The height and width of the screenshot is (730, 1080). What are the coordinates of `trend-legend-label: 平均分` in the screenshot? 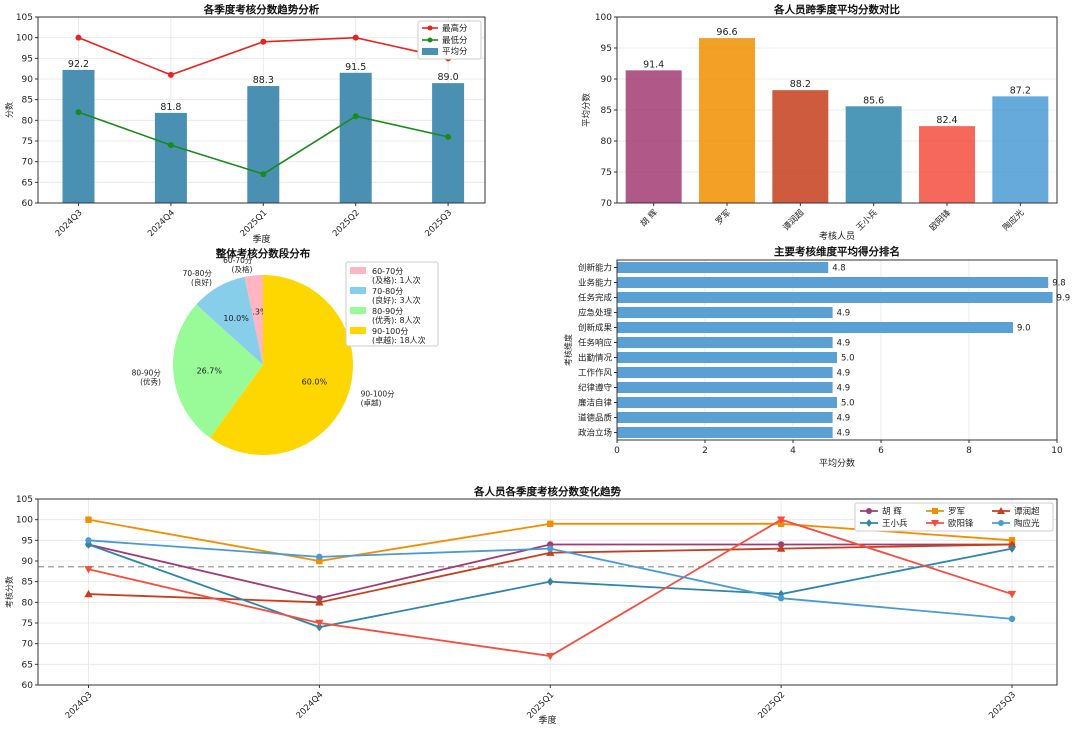 It's located at (455, 51).